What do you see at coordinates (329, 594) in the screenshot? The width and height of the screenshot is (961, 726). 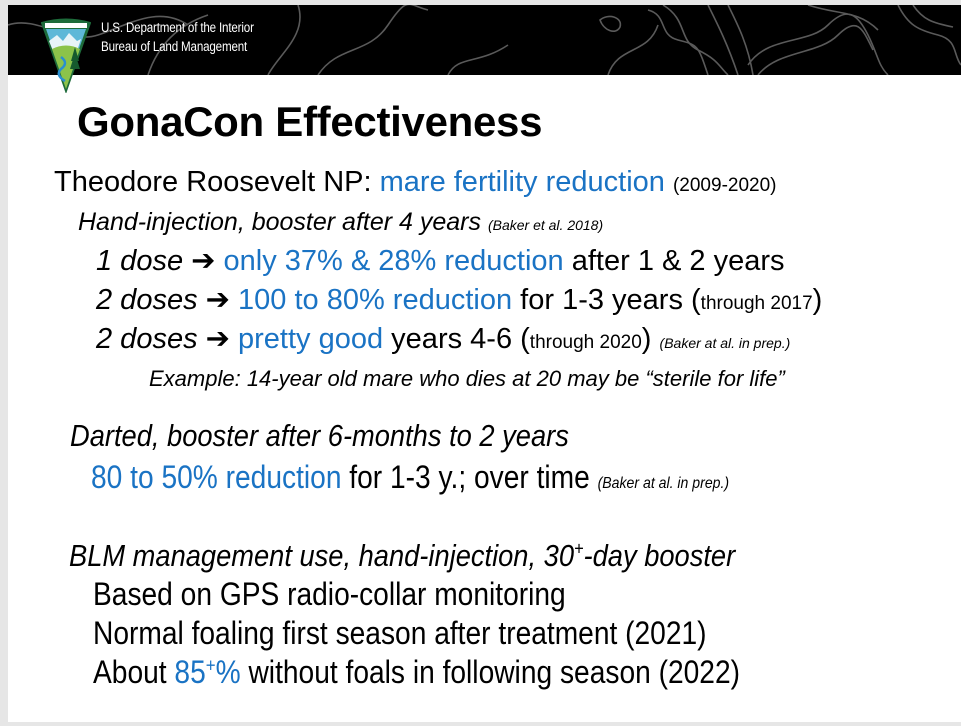 I see `blm-item-1: Based on GPS radio-collar monitoring` at bounding box center [329, 594].